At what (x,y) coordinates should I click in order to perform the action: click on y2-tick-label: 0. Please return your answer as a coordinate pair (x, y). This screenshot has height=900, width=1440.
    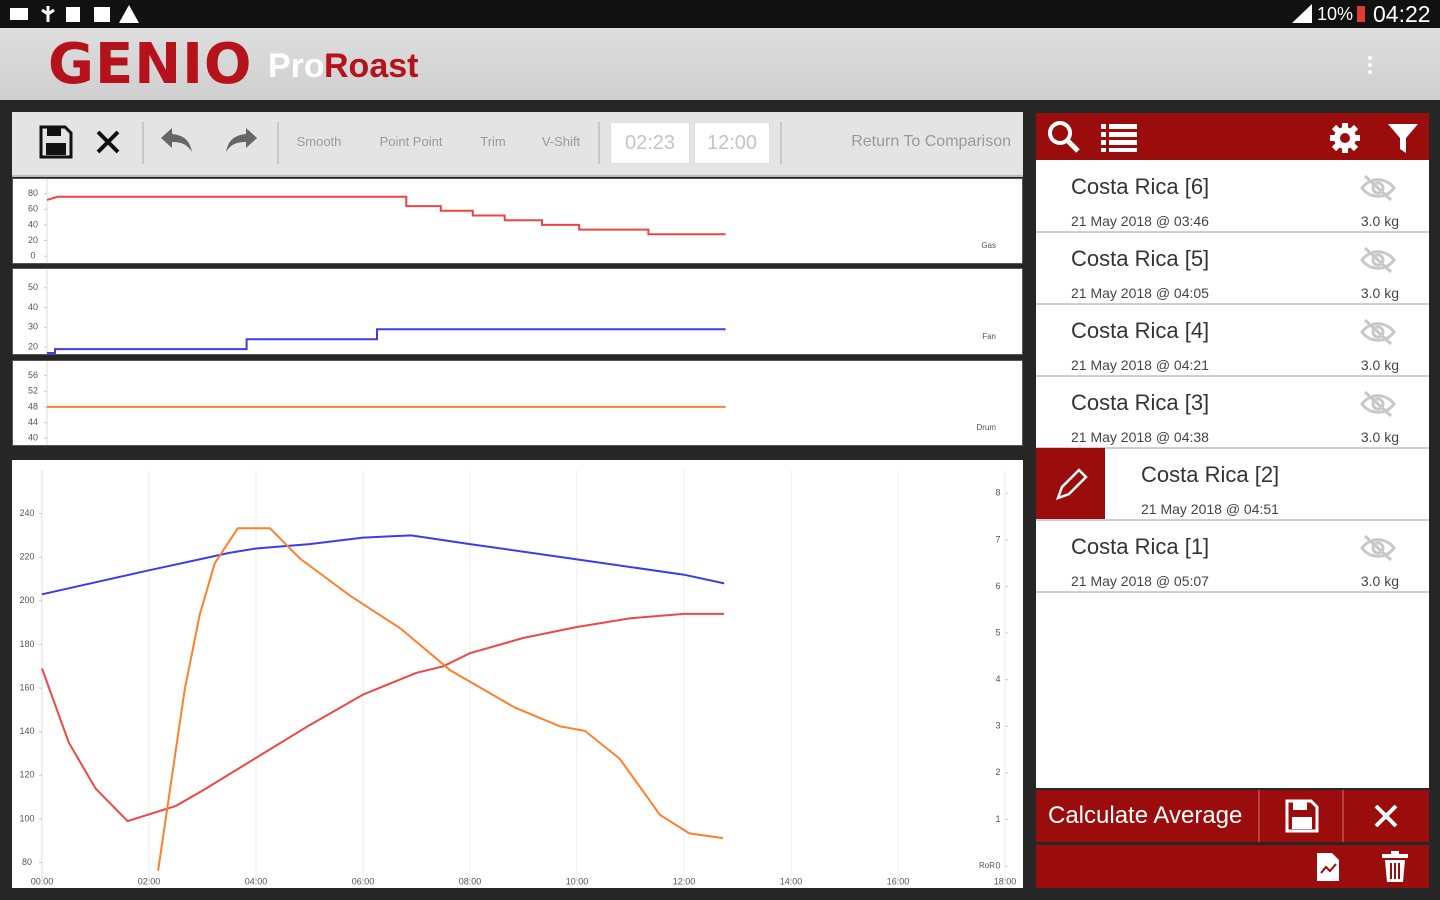
    Looking at the image, I should click on (997, 865).